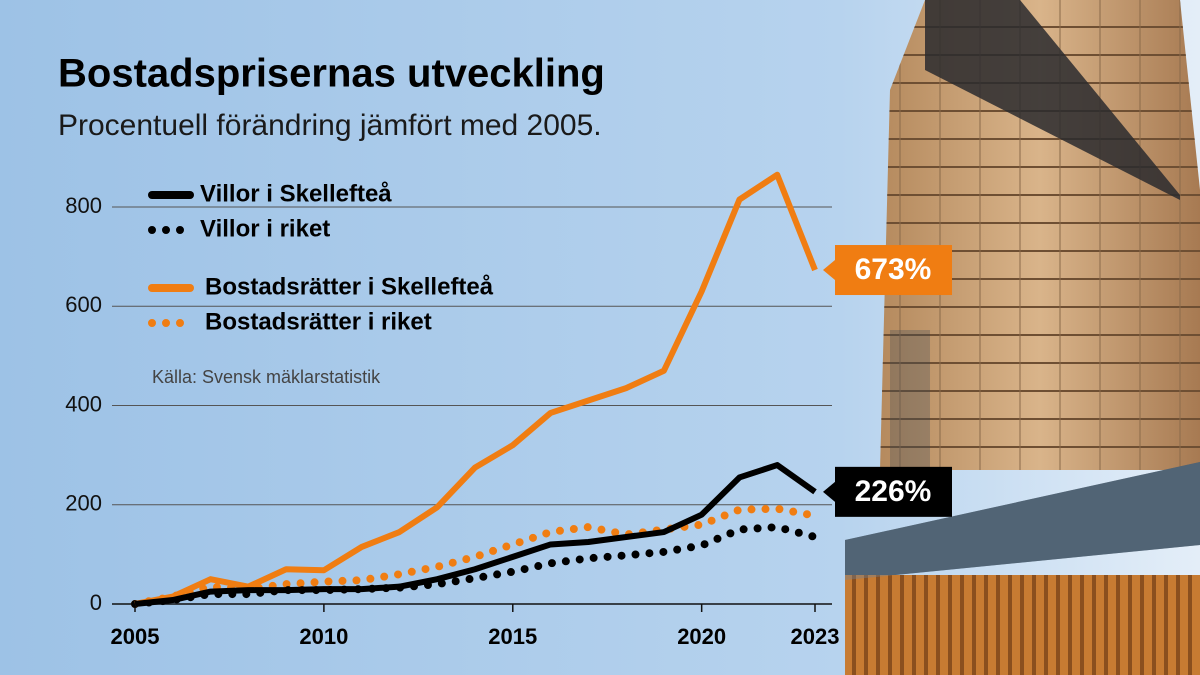 The height and width of the screenshot is (675, 1200). I want to click on y-tick-label: 200, so click(83, 503).